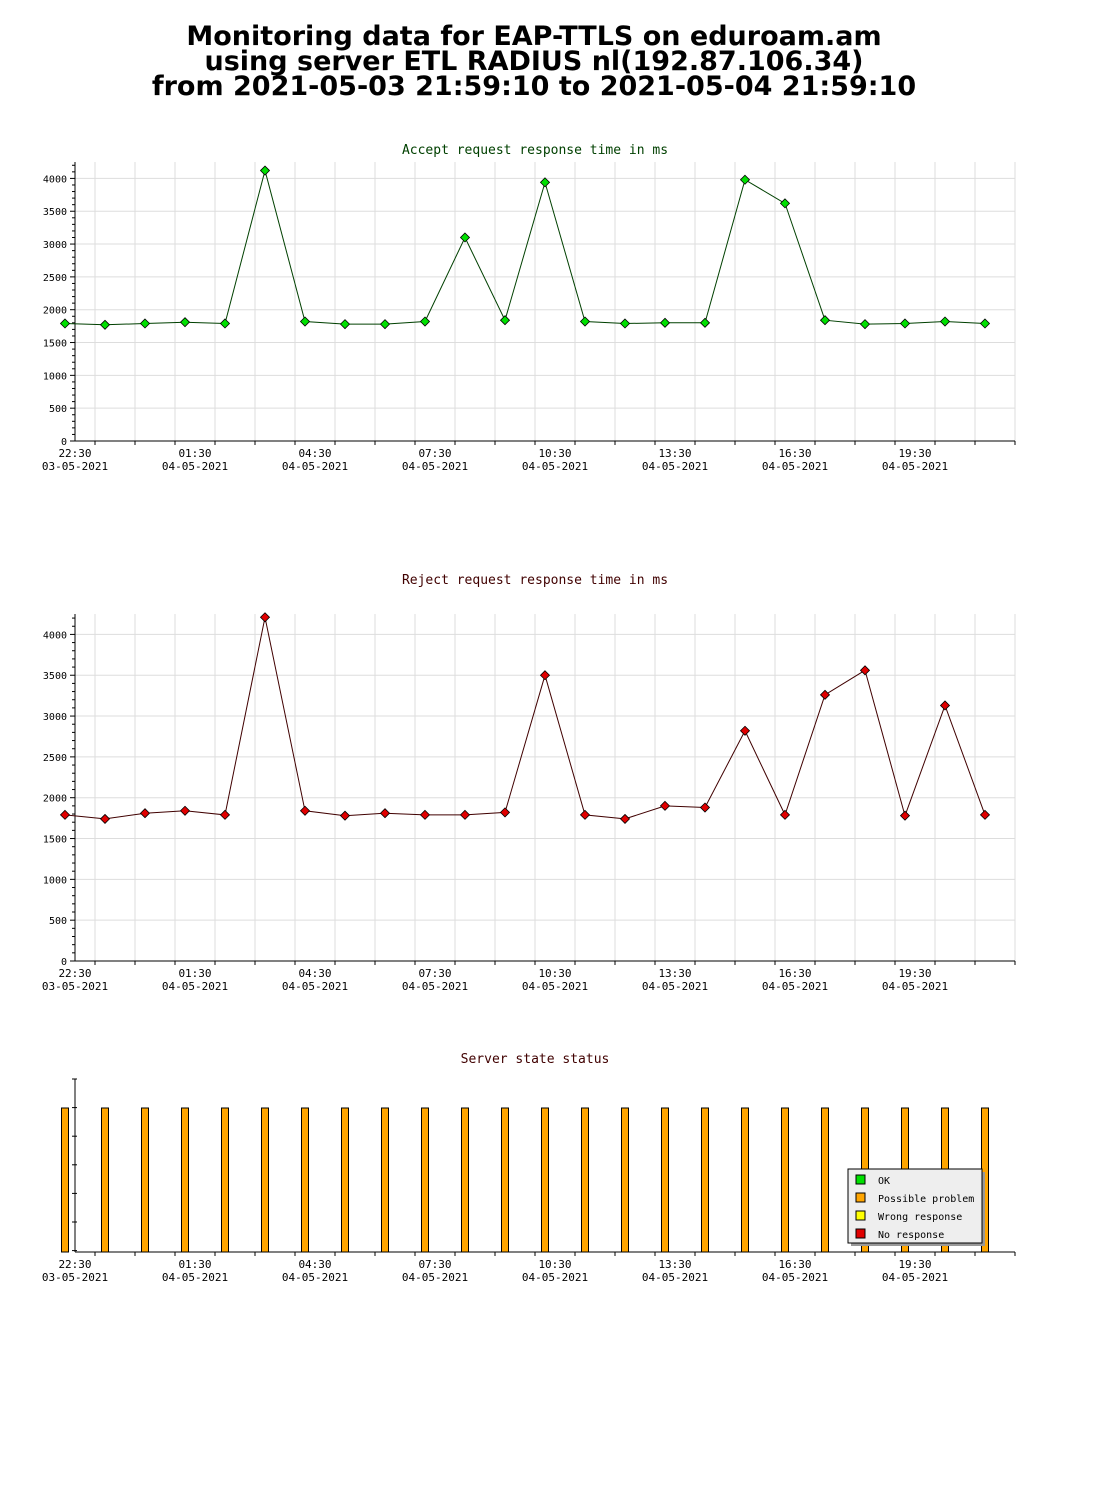  Describe the element at coordinates (75, 986) in the screenshot. I see `x-tick-label-date: 03-05-2021` at that location.